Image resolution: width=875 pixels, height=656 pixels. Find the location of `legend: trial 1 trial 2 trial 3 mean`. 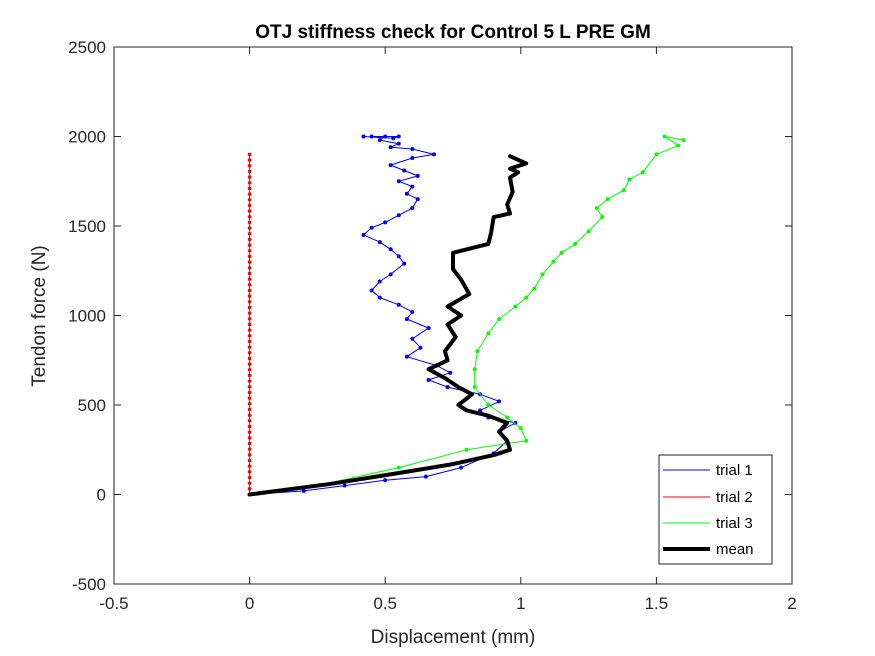

legend: trial 1 trial 2 trial 3 mean is located at coordinates (715, 509).